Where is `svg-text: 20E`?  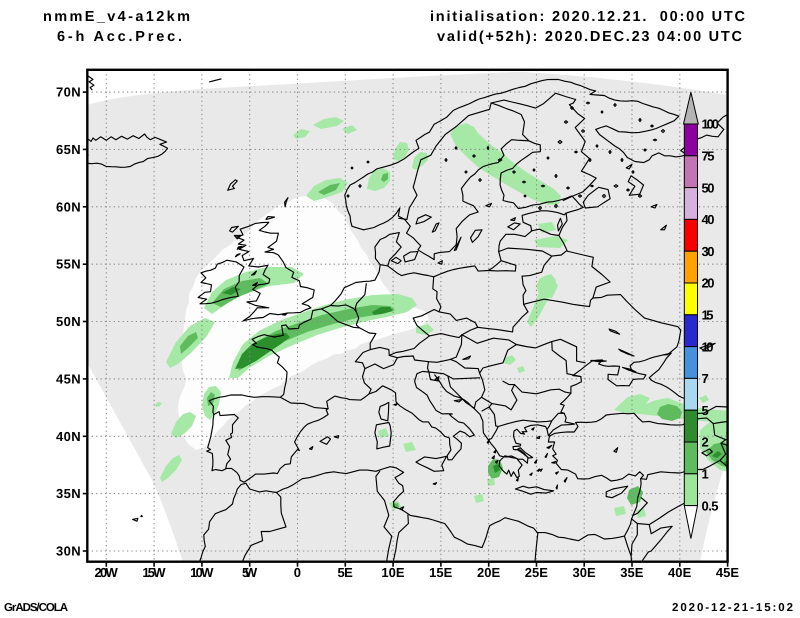 svg-text: 20E is located at coordinates (489, 572).